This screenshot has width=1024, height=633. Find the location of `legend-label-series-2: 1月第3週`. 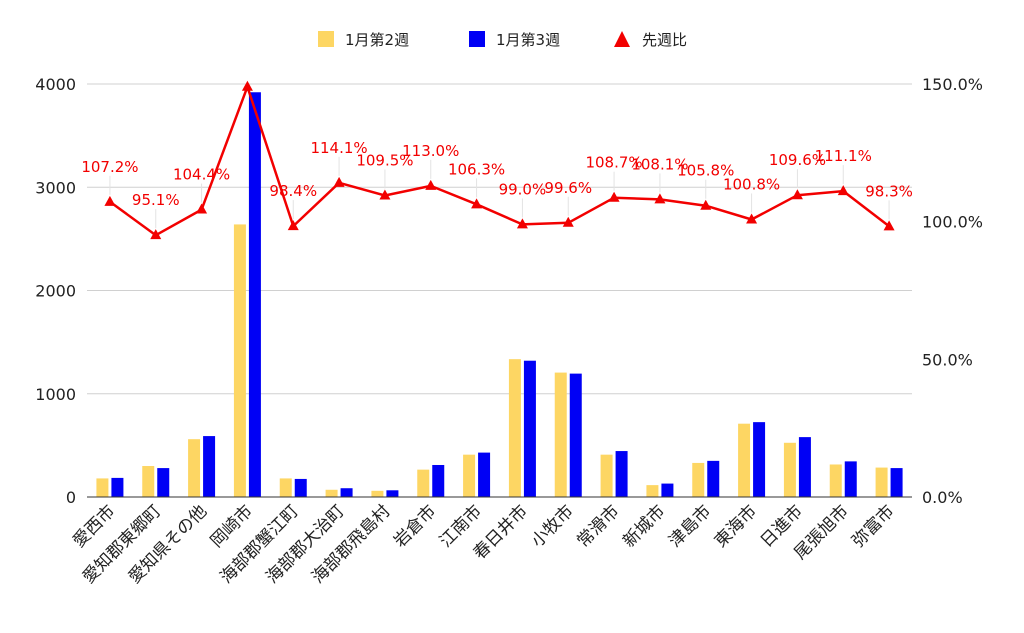

legend-label-series-2: 1月第3週 is located at coordinates (528, 40).